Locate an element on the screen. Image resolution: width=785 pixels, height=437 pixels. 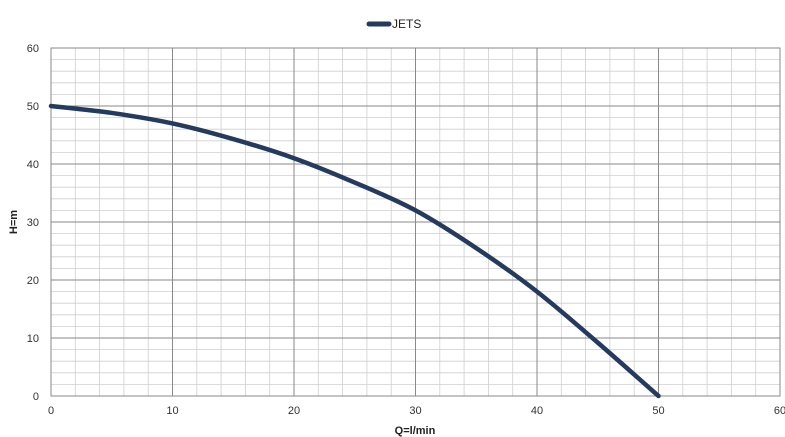
x-tick-label: 0 is located at coordinates (51, 411).